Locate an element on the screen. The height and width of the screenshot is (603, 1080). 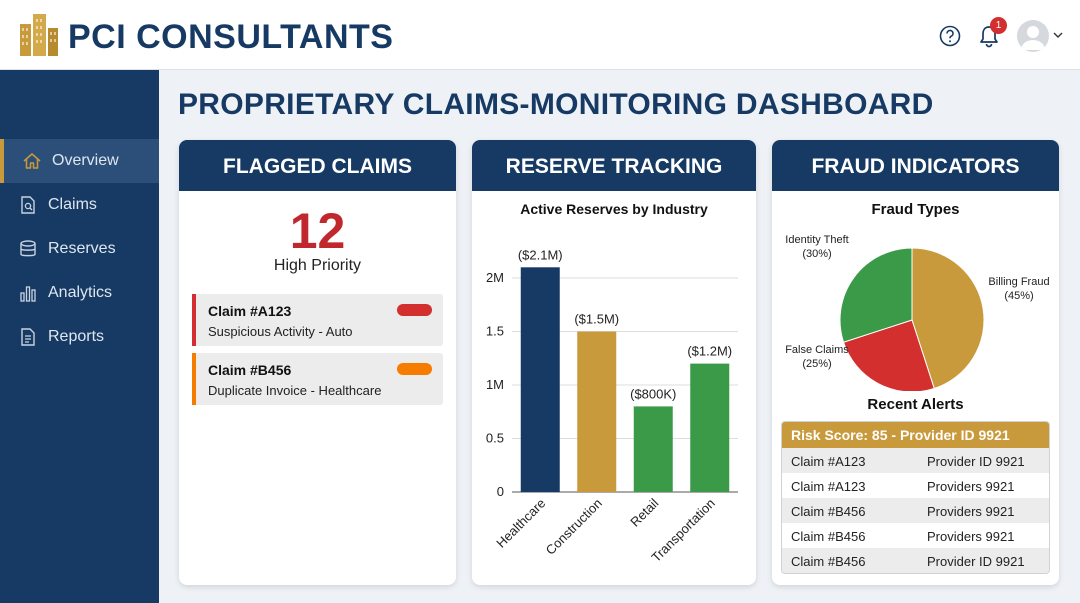
document-search-icon is located at coordinates (28, 205).